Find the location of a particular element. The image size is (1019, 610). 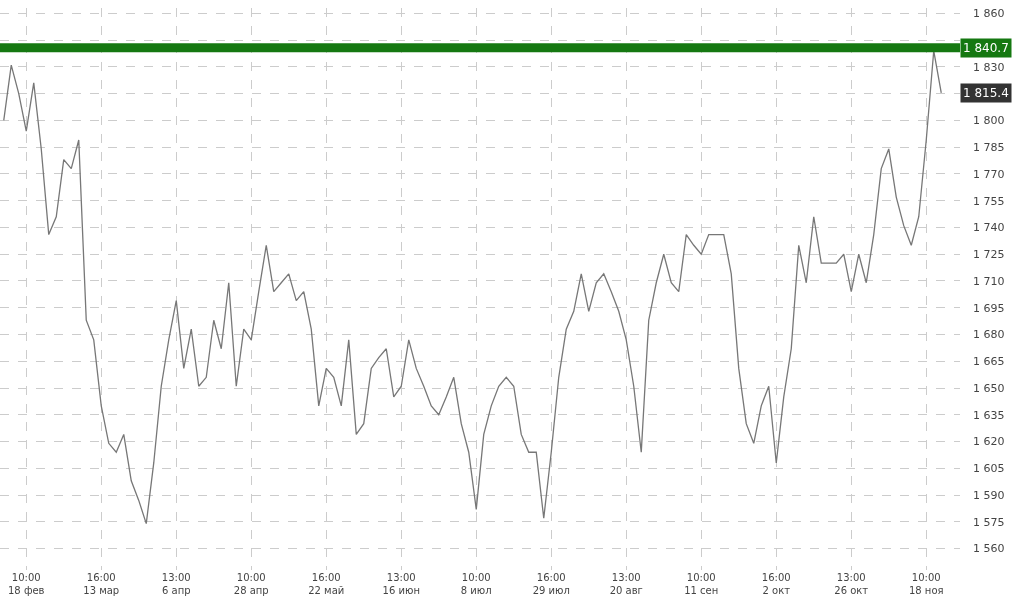

y-tick-label: 1 785 is located at coordinates (989, 148).